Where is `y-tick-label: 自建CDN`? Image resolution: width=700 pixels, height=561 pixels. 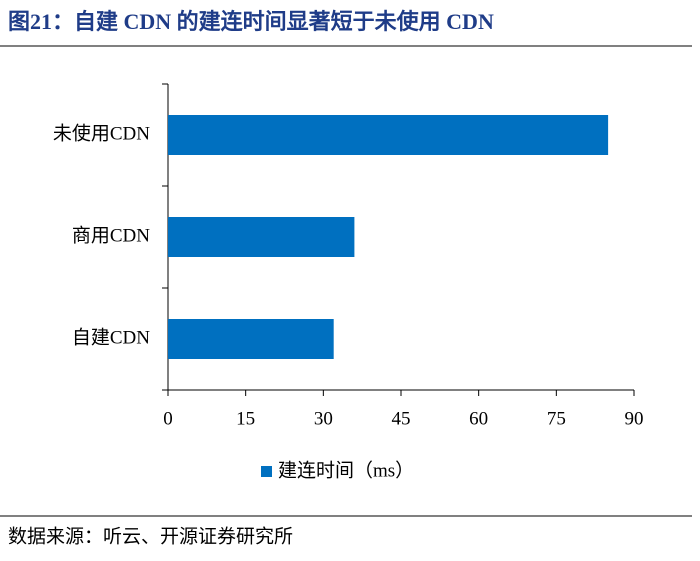
y-tick-label: 自建CDN is located at coordinates (111, 337).